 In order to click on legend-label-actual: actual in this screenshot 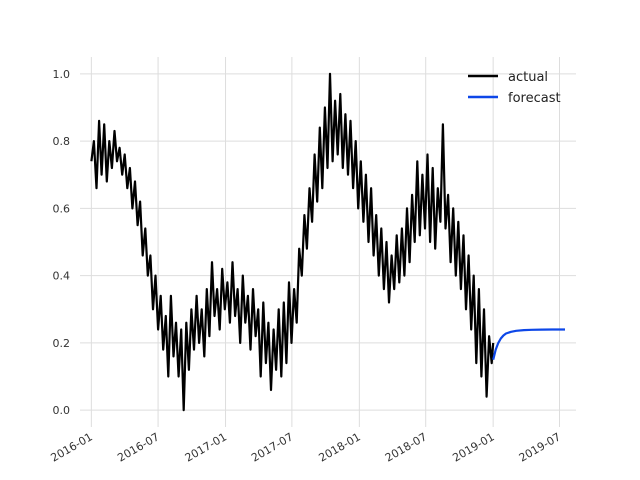, I will do `click(528, 77)`.